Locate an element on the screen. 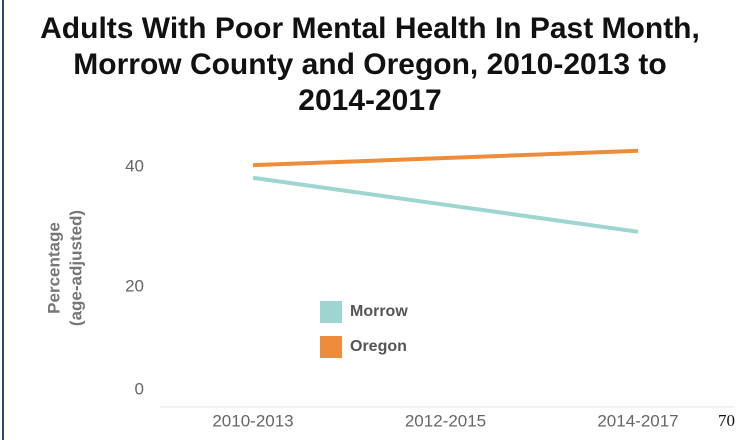 The image size is (751, 440). y-tick-label: 20 is located at coordinates (134, 285).